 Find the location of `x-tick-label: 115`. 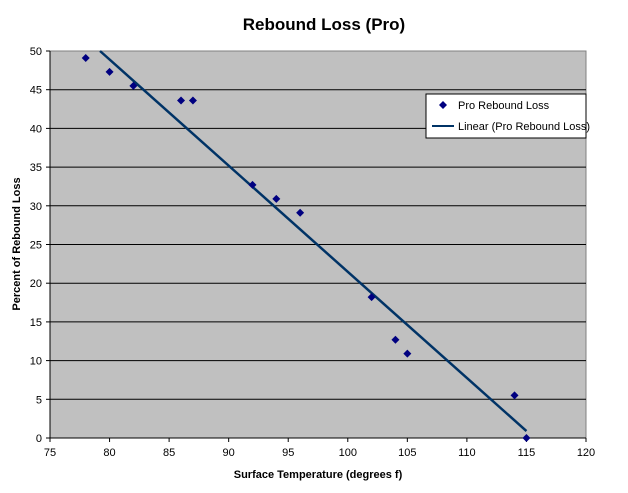

x-tick-label: 115 is located at coordinates (527, 453).